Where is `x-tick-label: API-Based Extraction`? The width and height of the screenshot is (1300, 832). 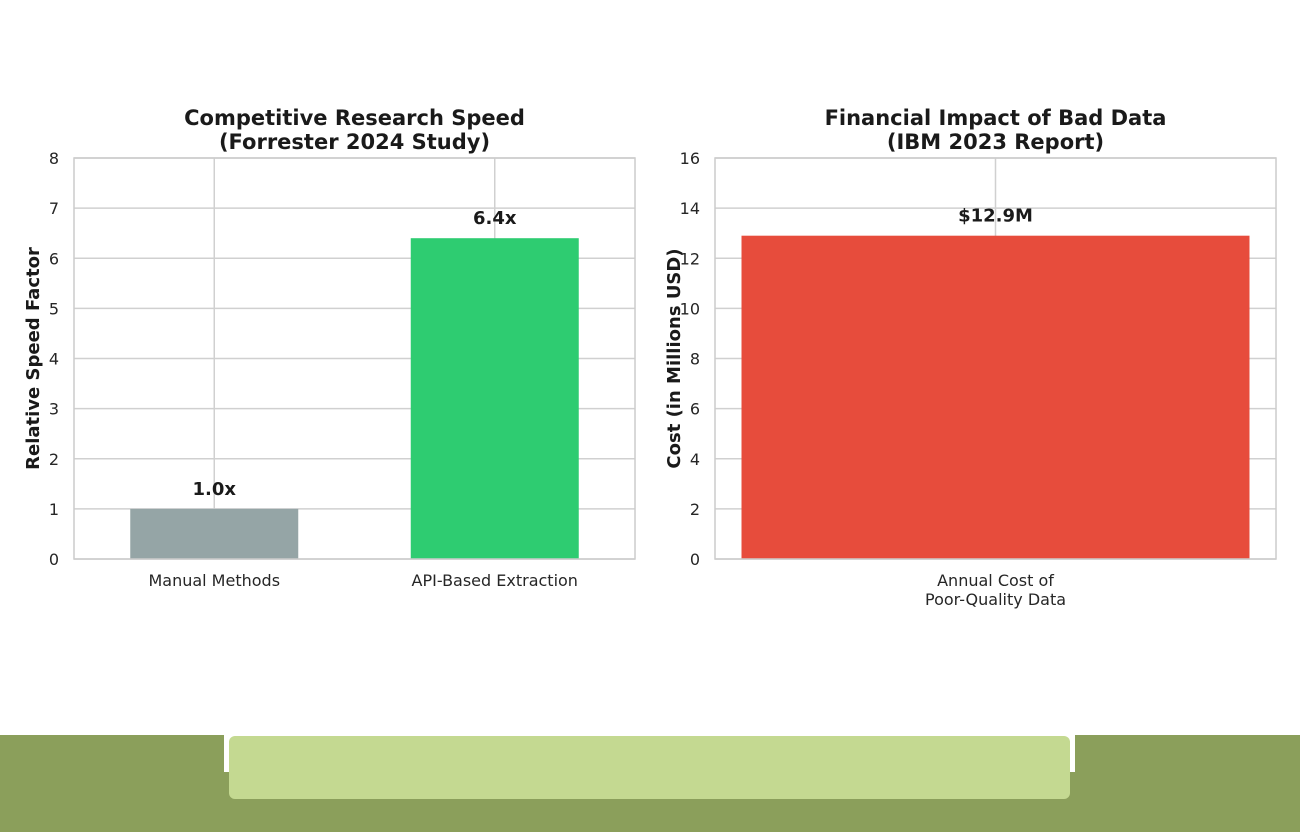 x-tick-label: API-Based Extraction is located at coordinates (495, 580).